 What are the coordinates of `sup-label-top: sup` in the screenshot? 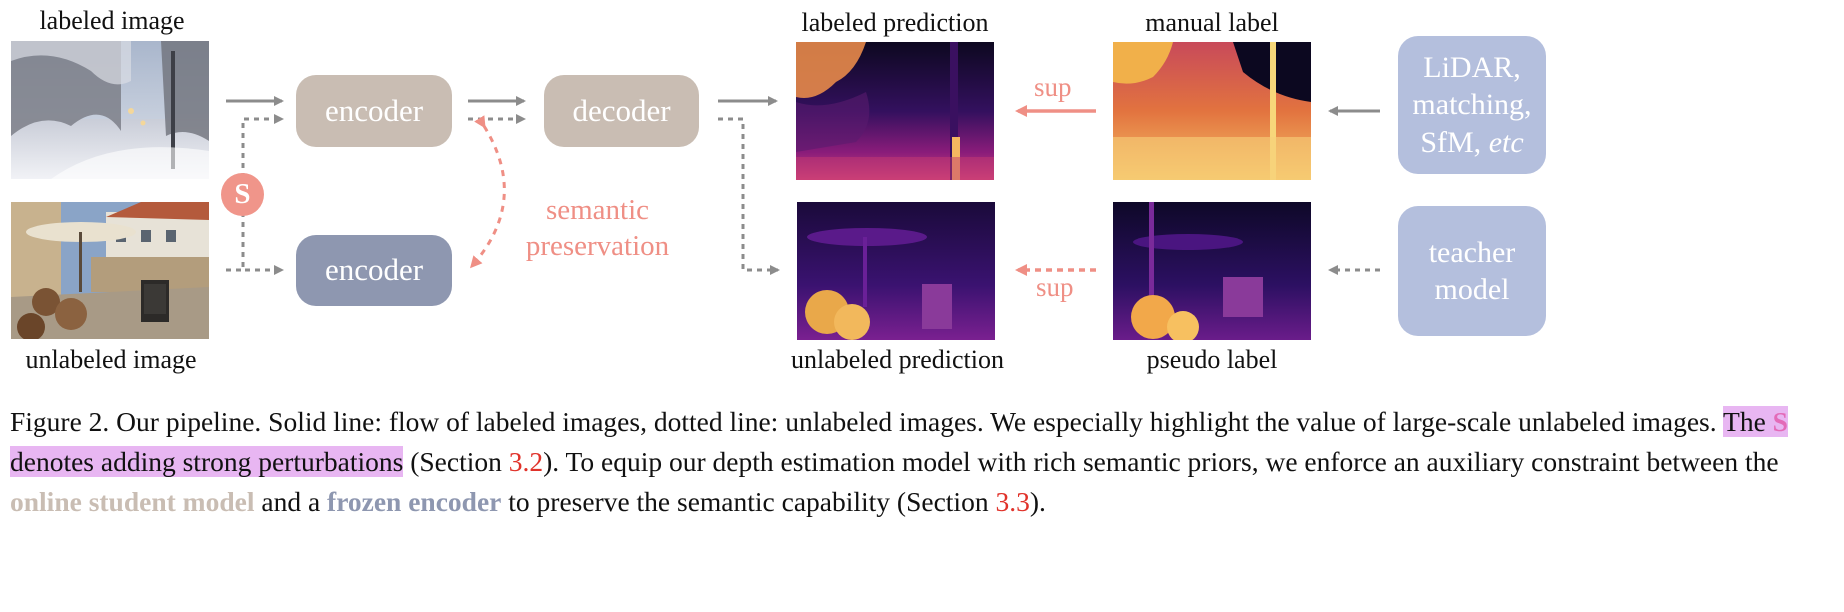 It's located at (1053, 87).